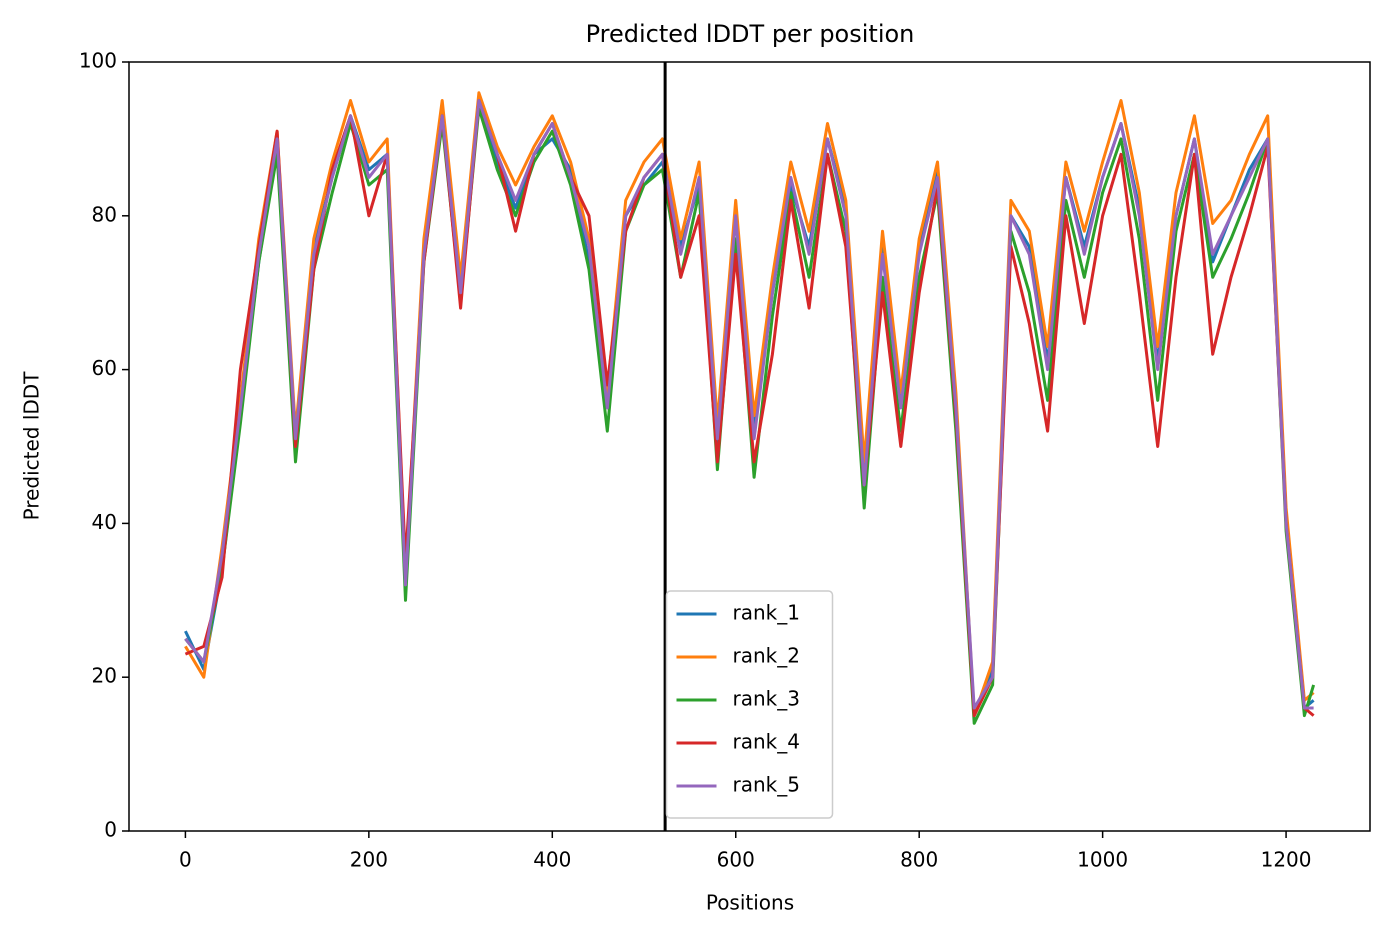  I want to click on x-tick-label: 600, so click(736, 860).